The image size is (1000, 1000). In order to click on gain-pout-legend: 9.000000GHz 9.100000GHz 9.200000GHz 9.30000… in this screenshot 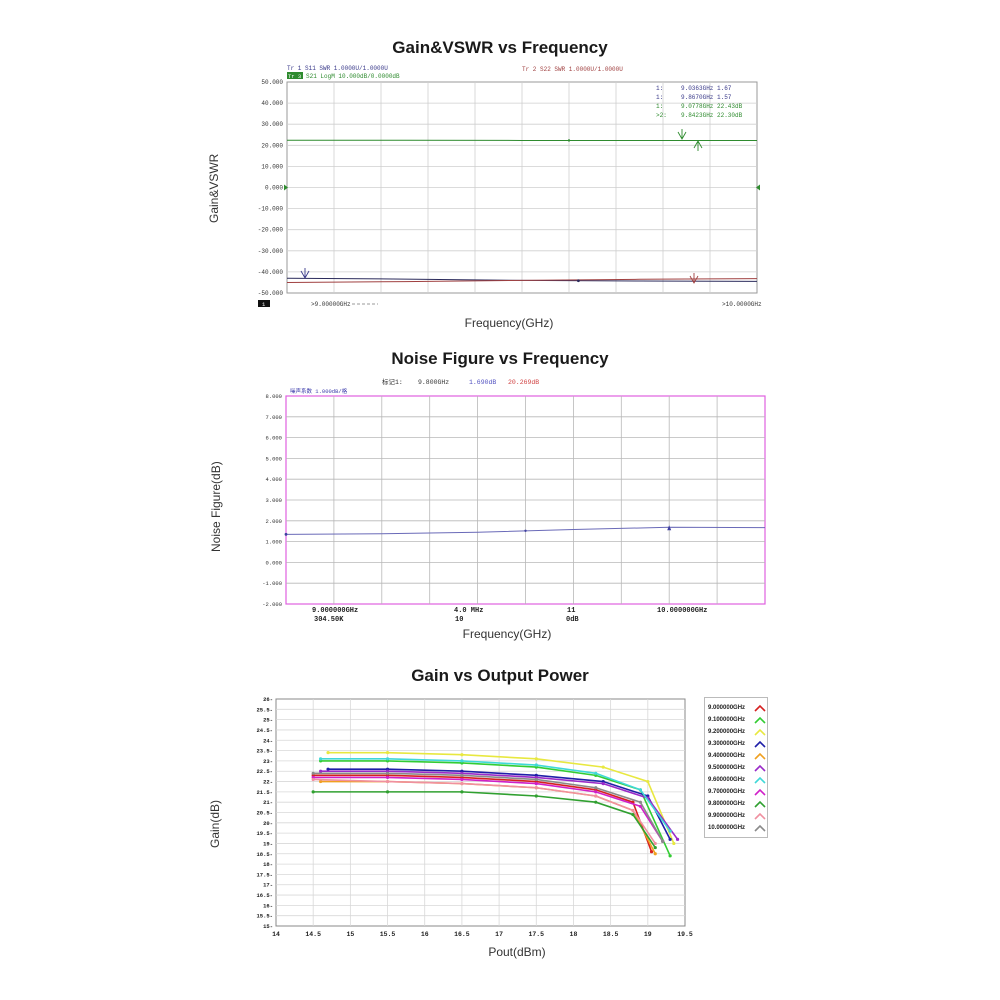, I will do `click(736, 767)`.